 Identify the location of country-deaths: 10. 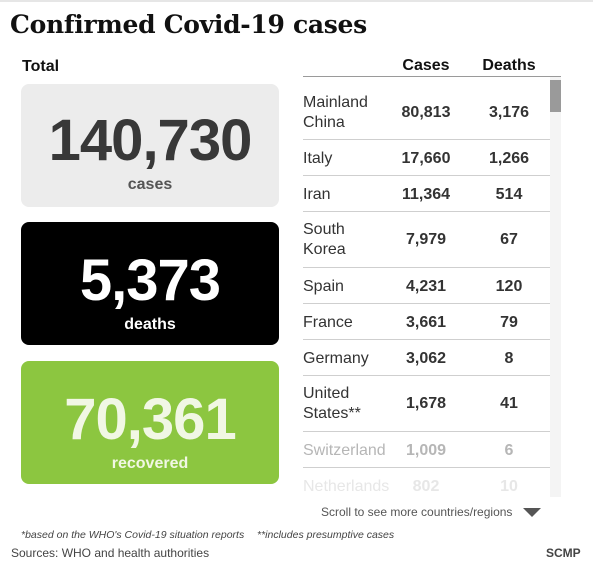
(509, 486).